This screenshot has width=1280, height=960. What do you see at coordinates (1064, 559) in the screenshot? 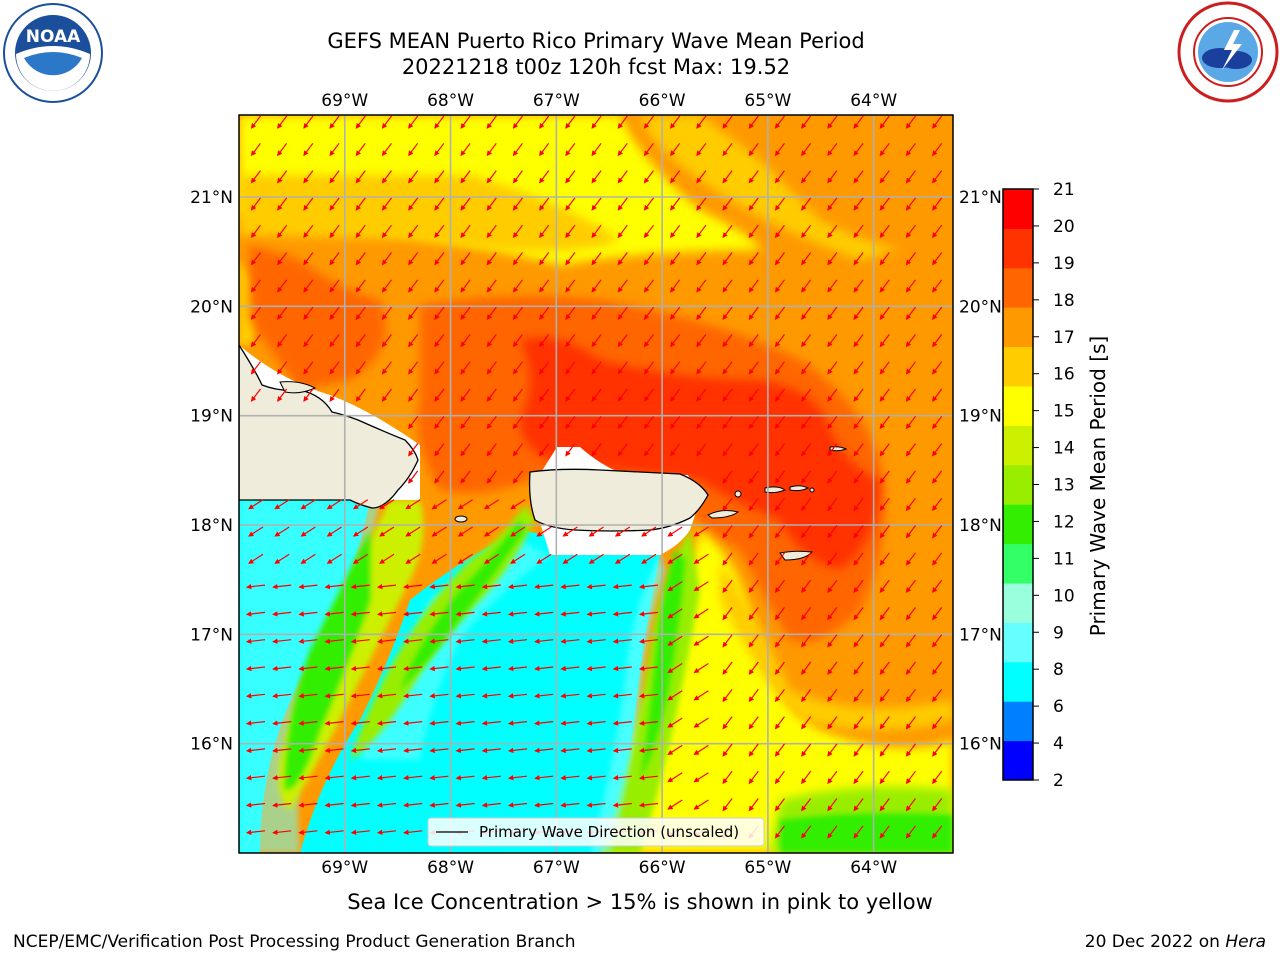
I see `colorbar-tick-label-6: 11` at bounding box center [1064, 559].